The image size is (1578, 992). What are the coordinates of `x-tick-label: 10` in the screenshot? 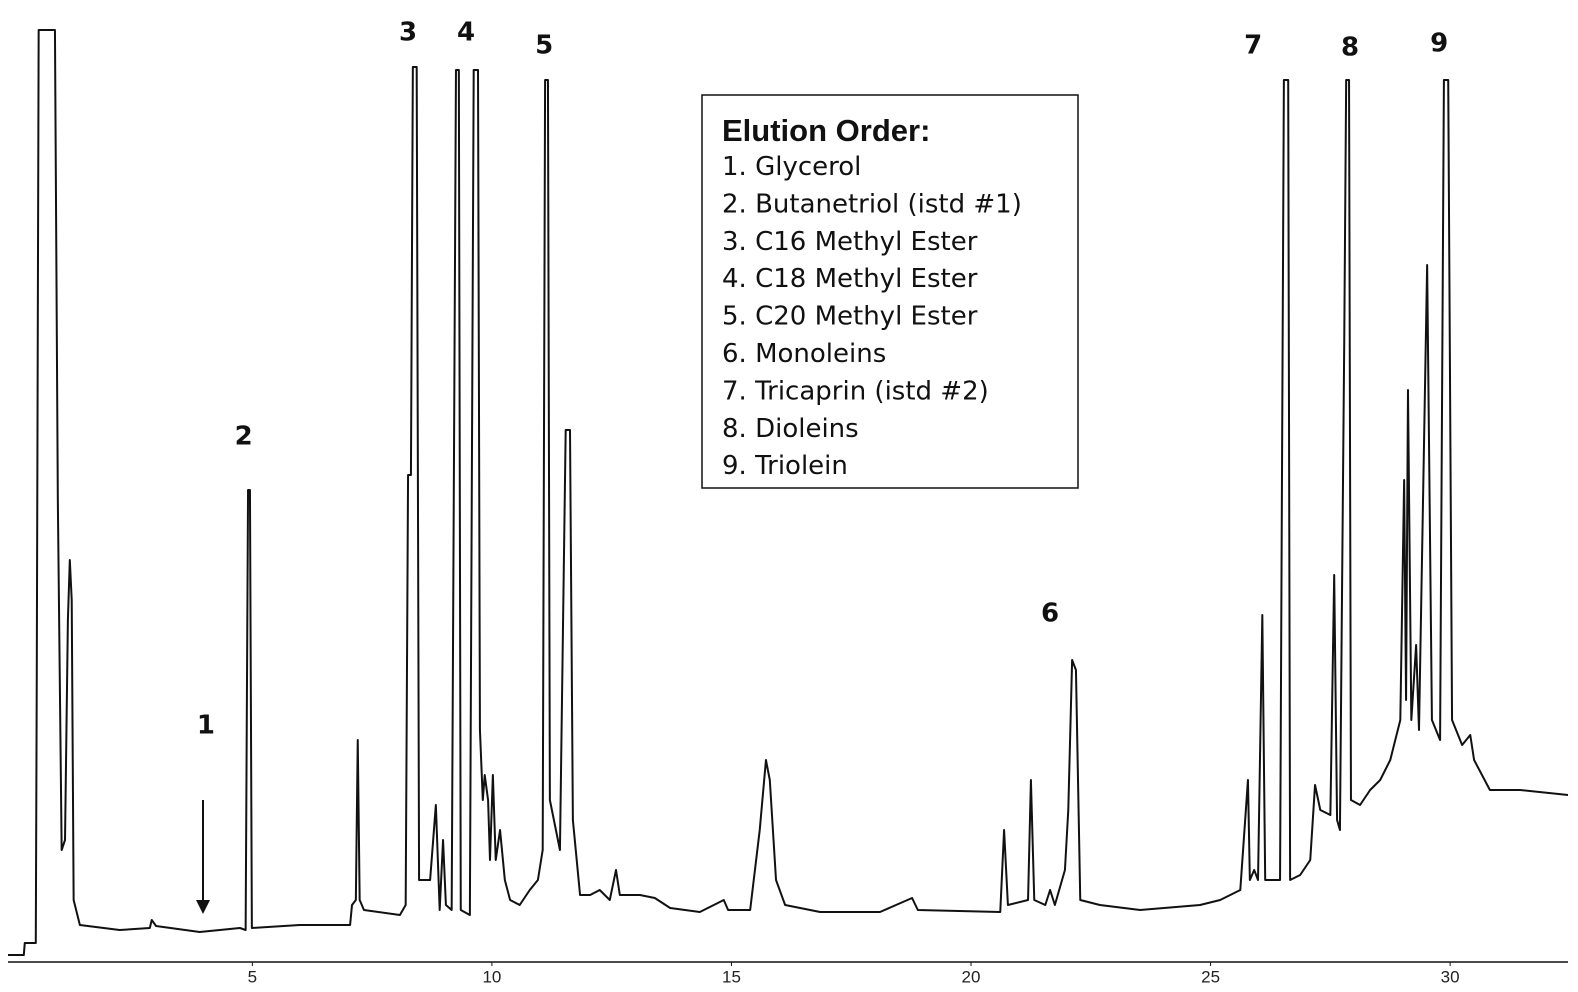 It's located at (491, 976).